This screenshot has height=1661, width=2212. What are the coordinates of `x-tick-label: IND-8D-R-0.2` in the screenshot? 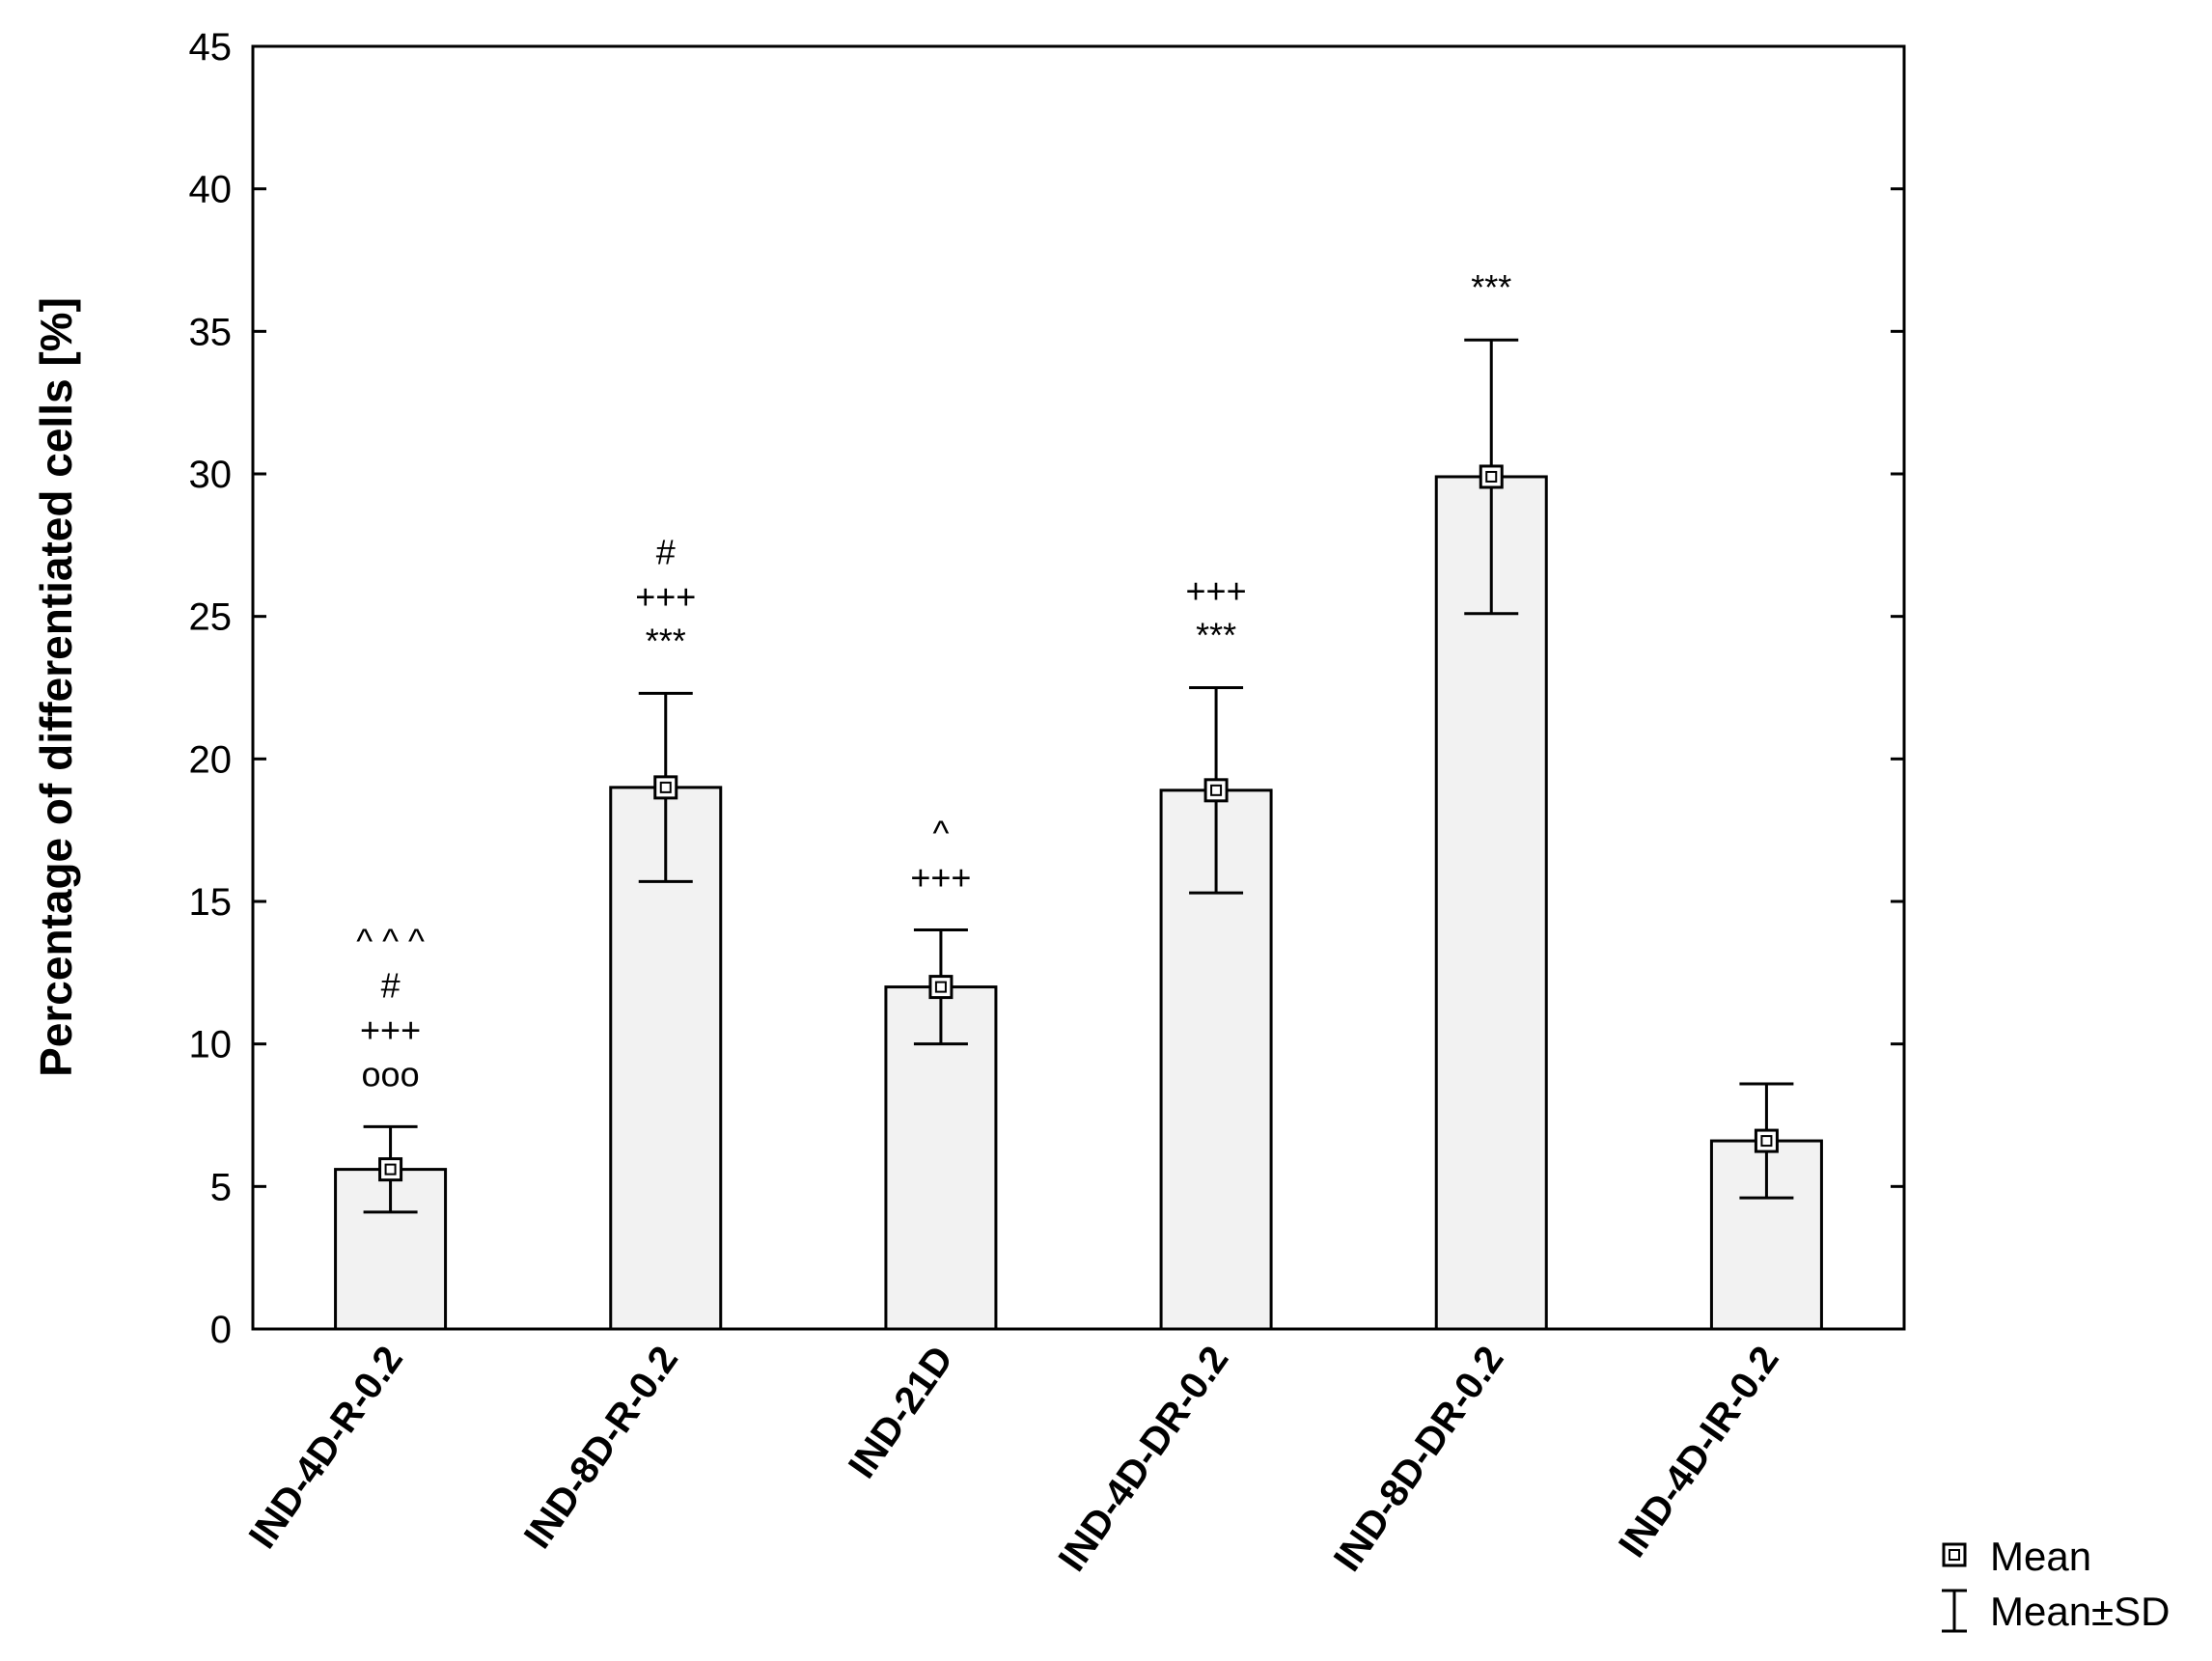 It's located at (601, 1448).